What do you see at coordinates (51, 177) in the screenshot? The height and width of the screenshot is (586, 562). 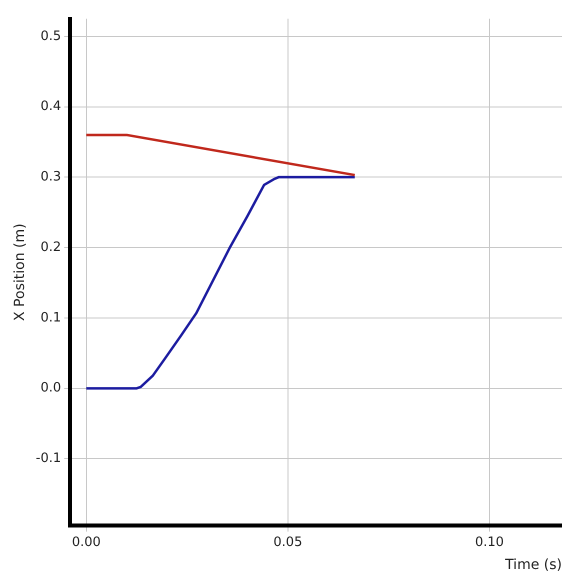 I see `y-tick-label: 0.3` at bounding box center [51, 177].